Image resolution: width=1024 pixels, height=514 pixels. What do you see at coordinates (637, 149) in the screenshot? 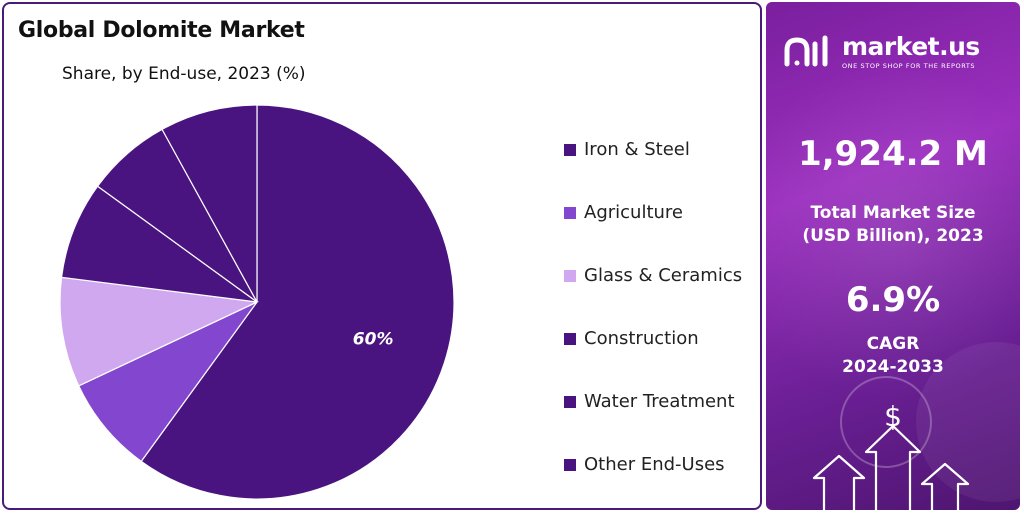
I see `legend-label: Iron & Steel` at bounding box center [637, 149].